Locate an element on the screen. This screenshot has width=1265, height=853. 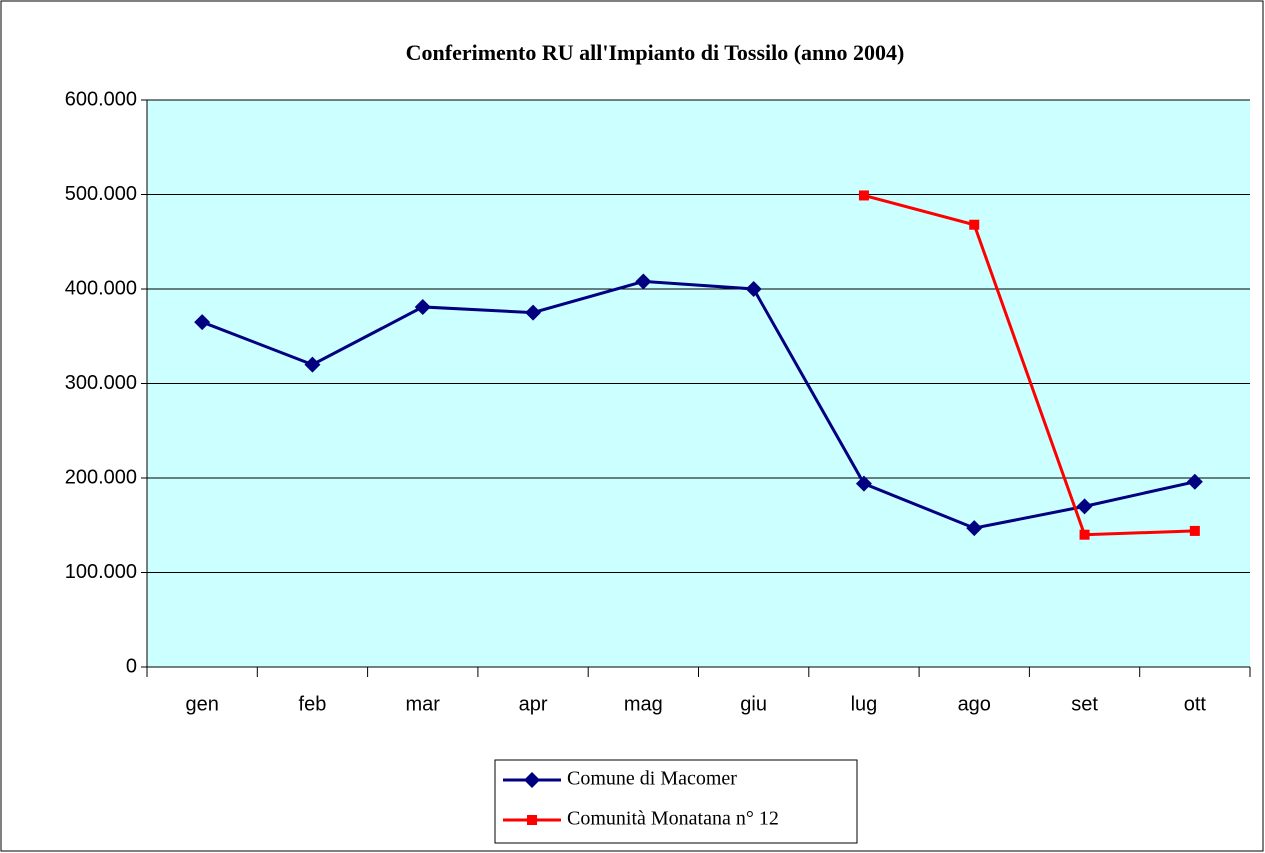
x-tick-label: mag is located at coordinates (643, 704).